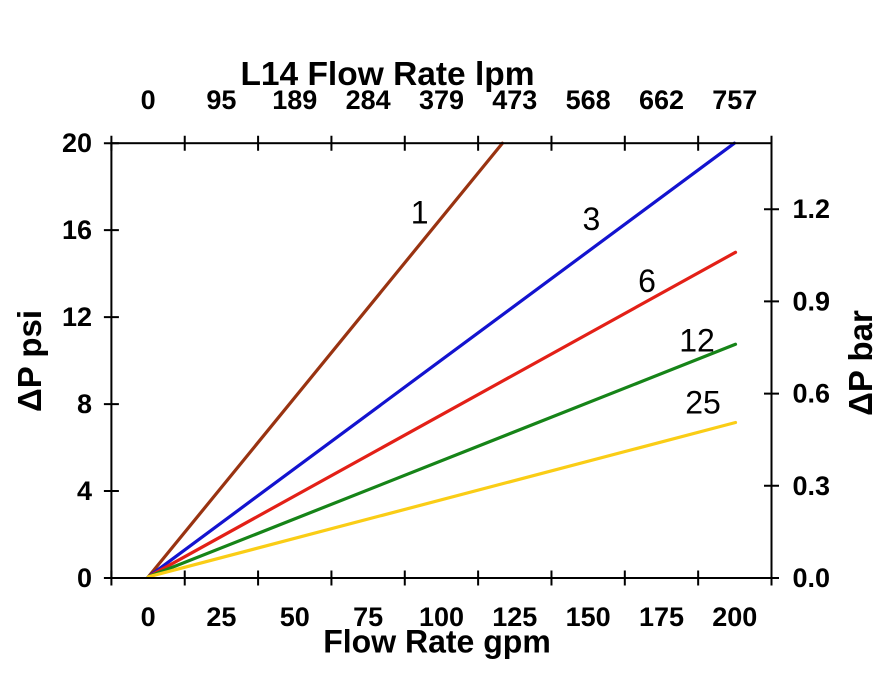 This screenshot has width=884, height=689. I want to click on svg-text: 568, so click(588, 100).